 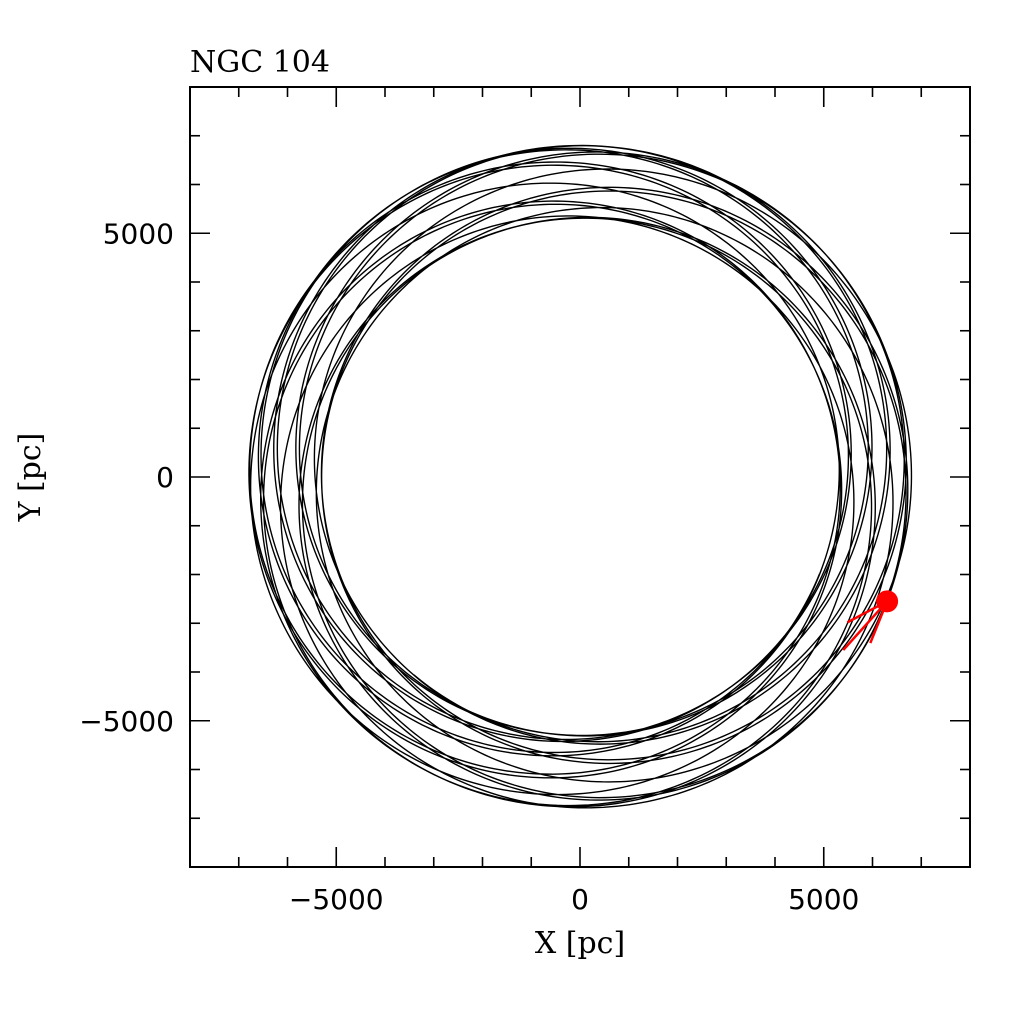 What do you see at coordinates (887, 601) in the screenshot?
I see `current-position-marker` at bounding box center [887, 601].